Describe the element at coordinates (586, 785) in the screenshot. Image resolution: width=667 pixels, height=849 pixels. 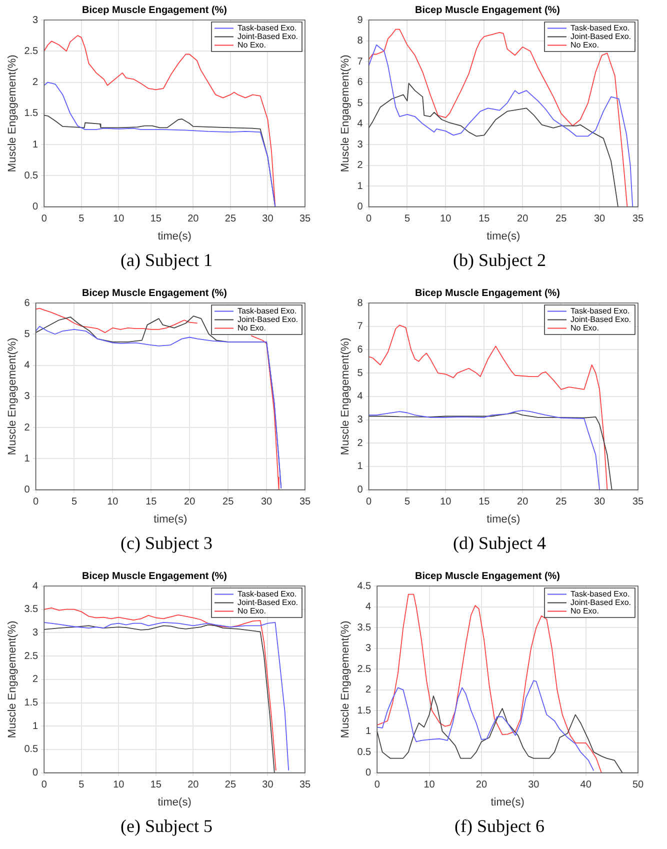
I see `x-tick-label: 40` at that location.